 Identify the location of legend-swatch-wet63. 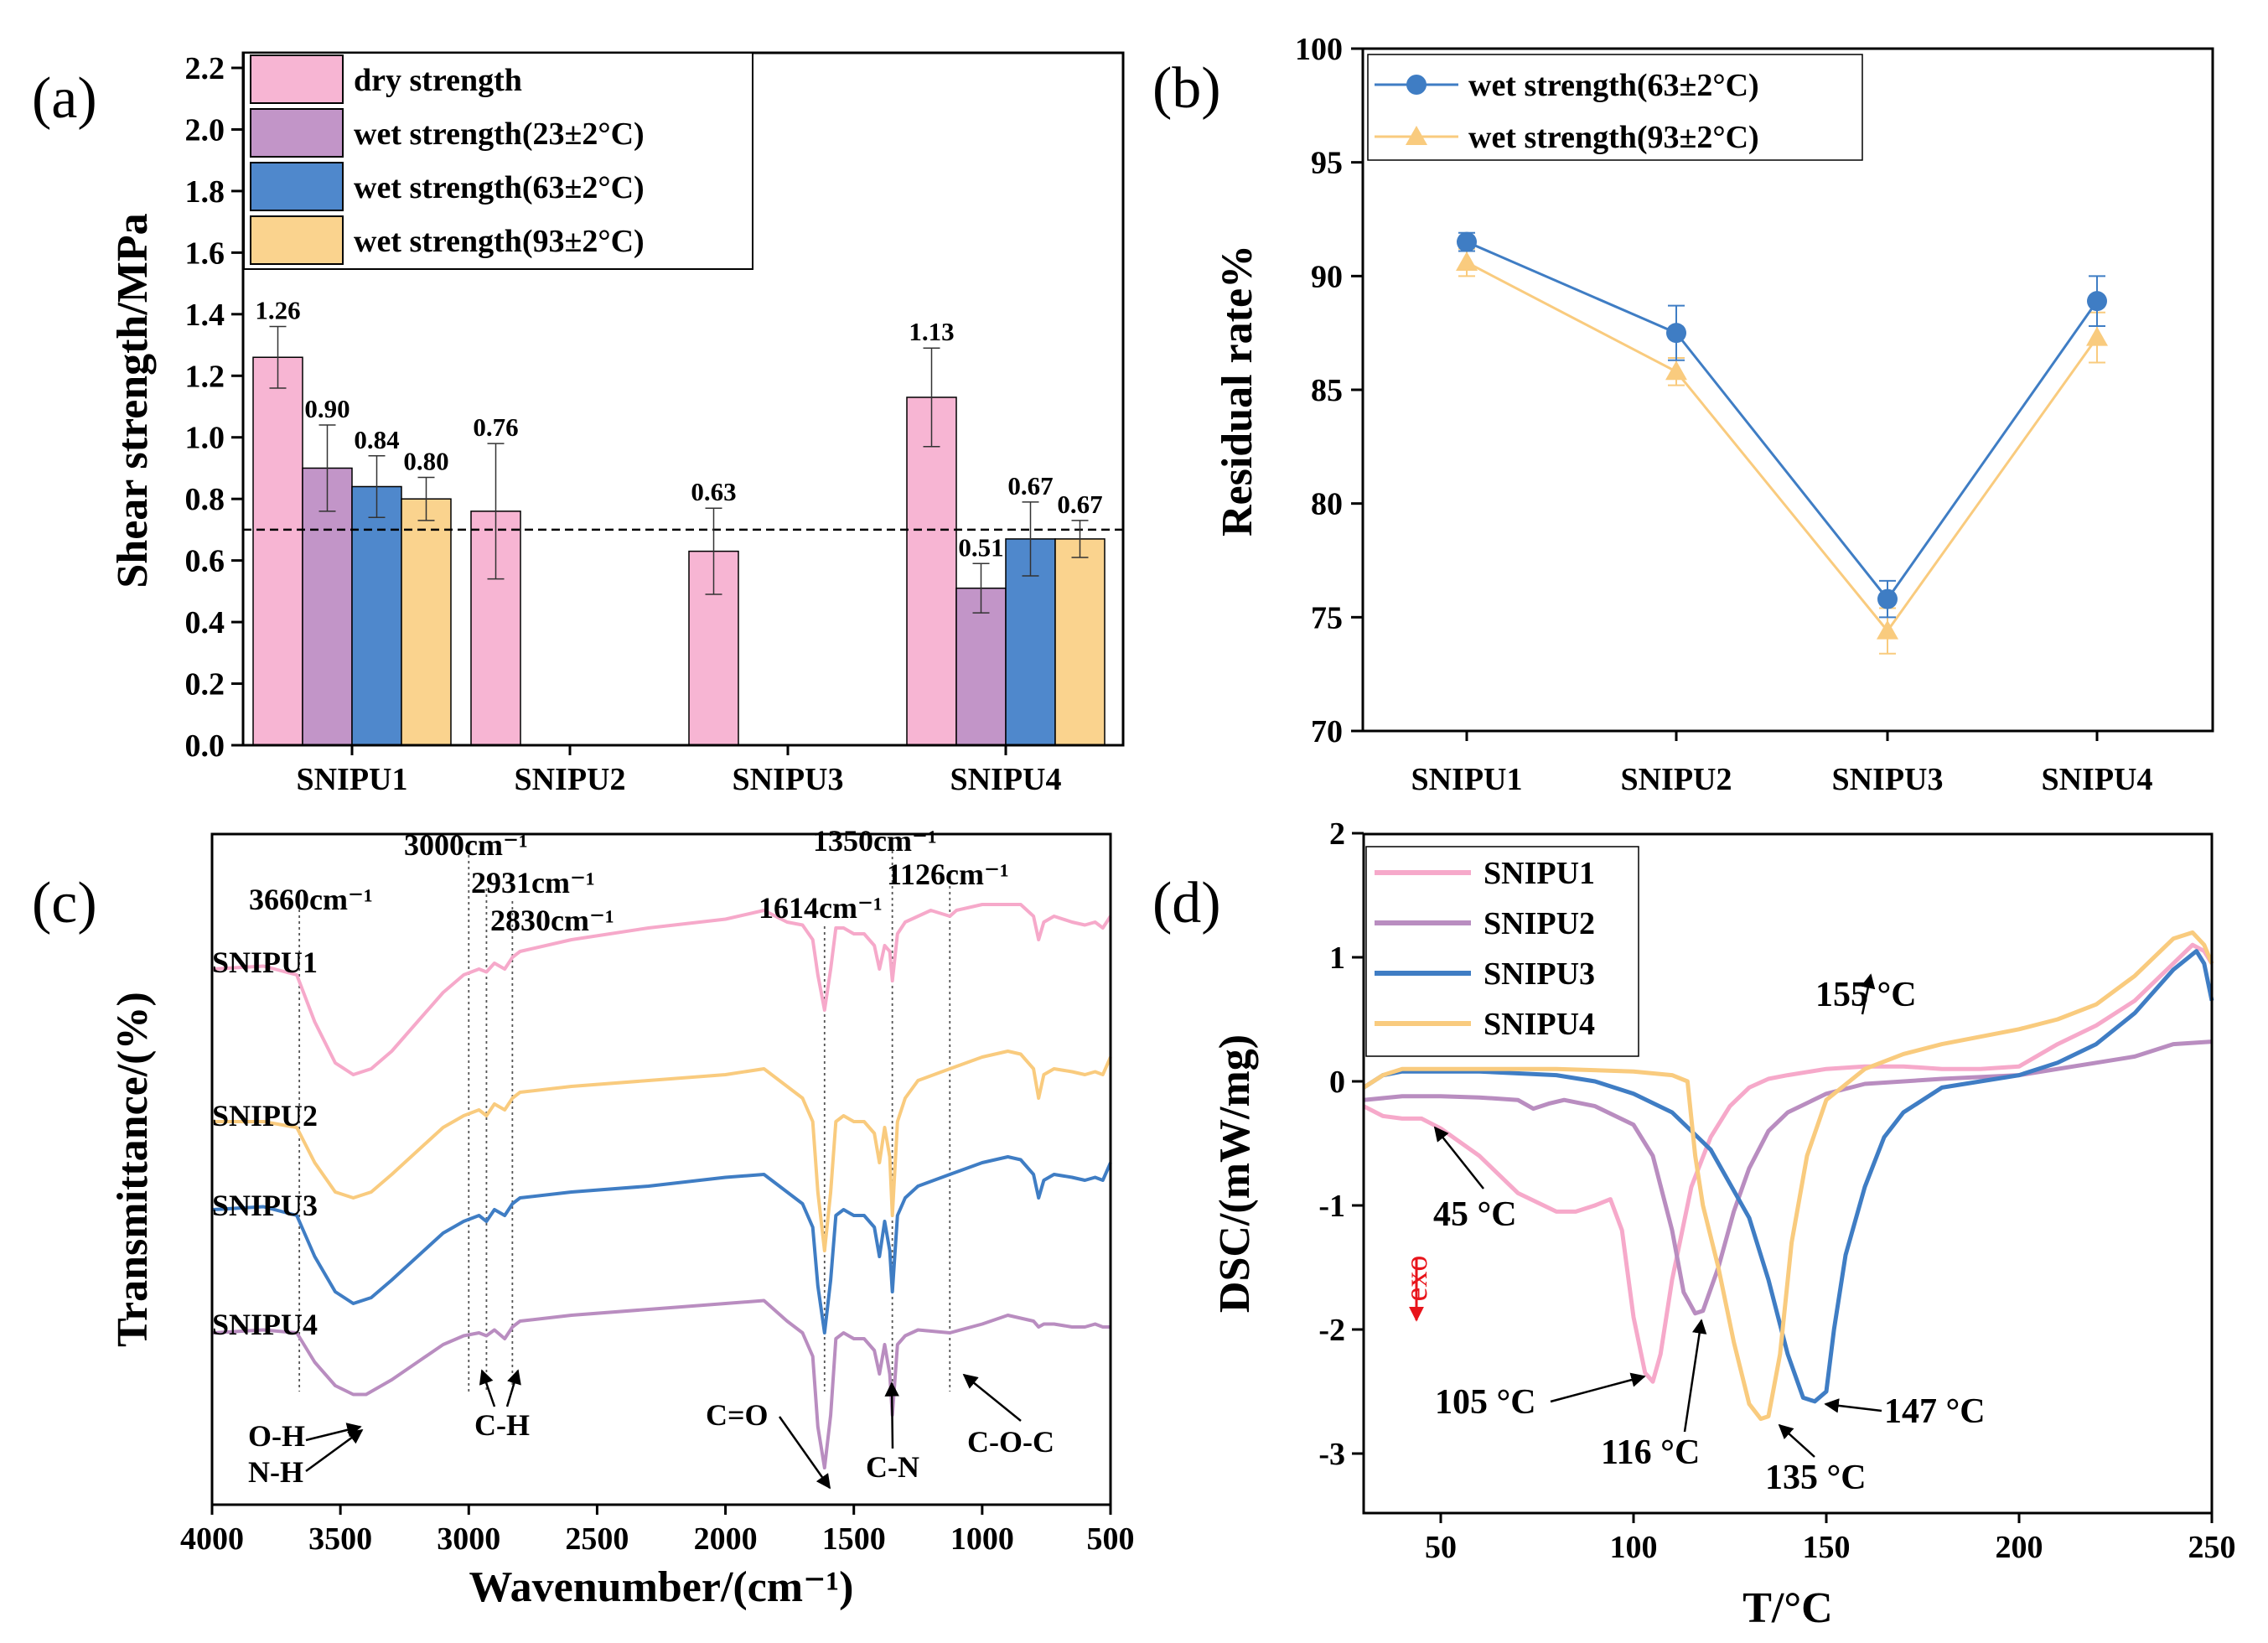
(297, 186).